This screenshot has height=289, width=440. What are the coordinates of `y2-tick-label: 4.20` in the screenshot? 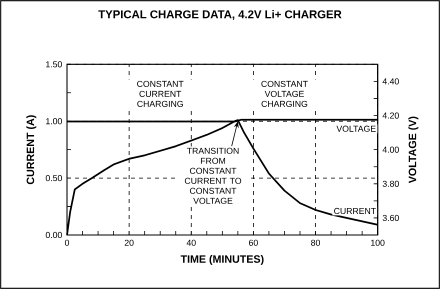 It's located at (390, 115).